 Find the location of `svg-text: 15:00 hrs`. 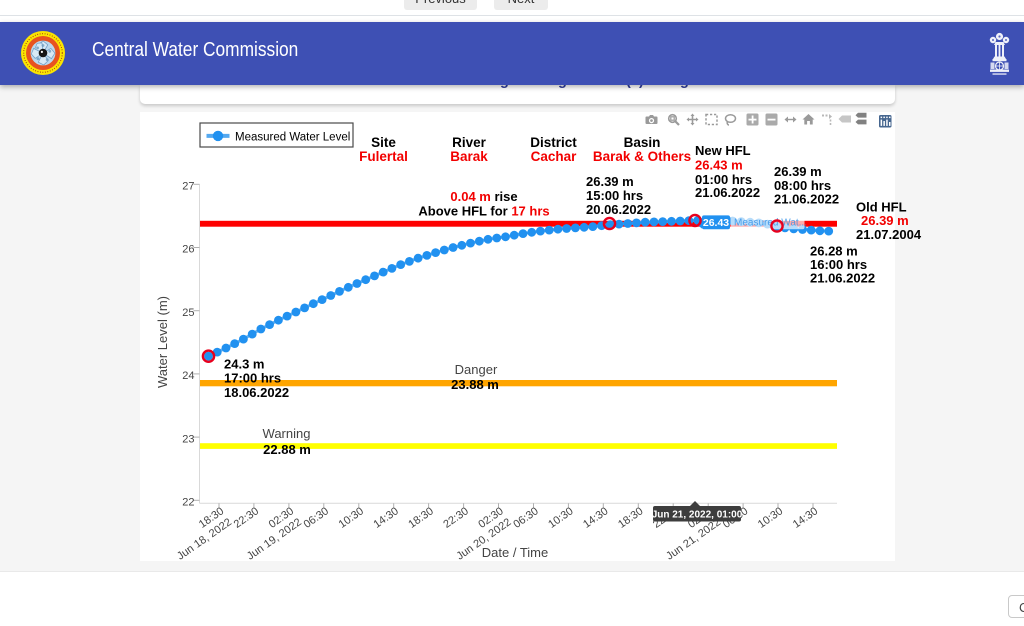

svg-text: 15:00 hrs is located at coordinates (614, 195).